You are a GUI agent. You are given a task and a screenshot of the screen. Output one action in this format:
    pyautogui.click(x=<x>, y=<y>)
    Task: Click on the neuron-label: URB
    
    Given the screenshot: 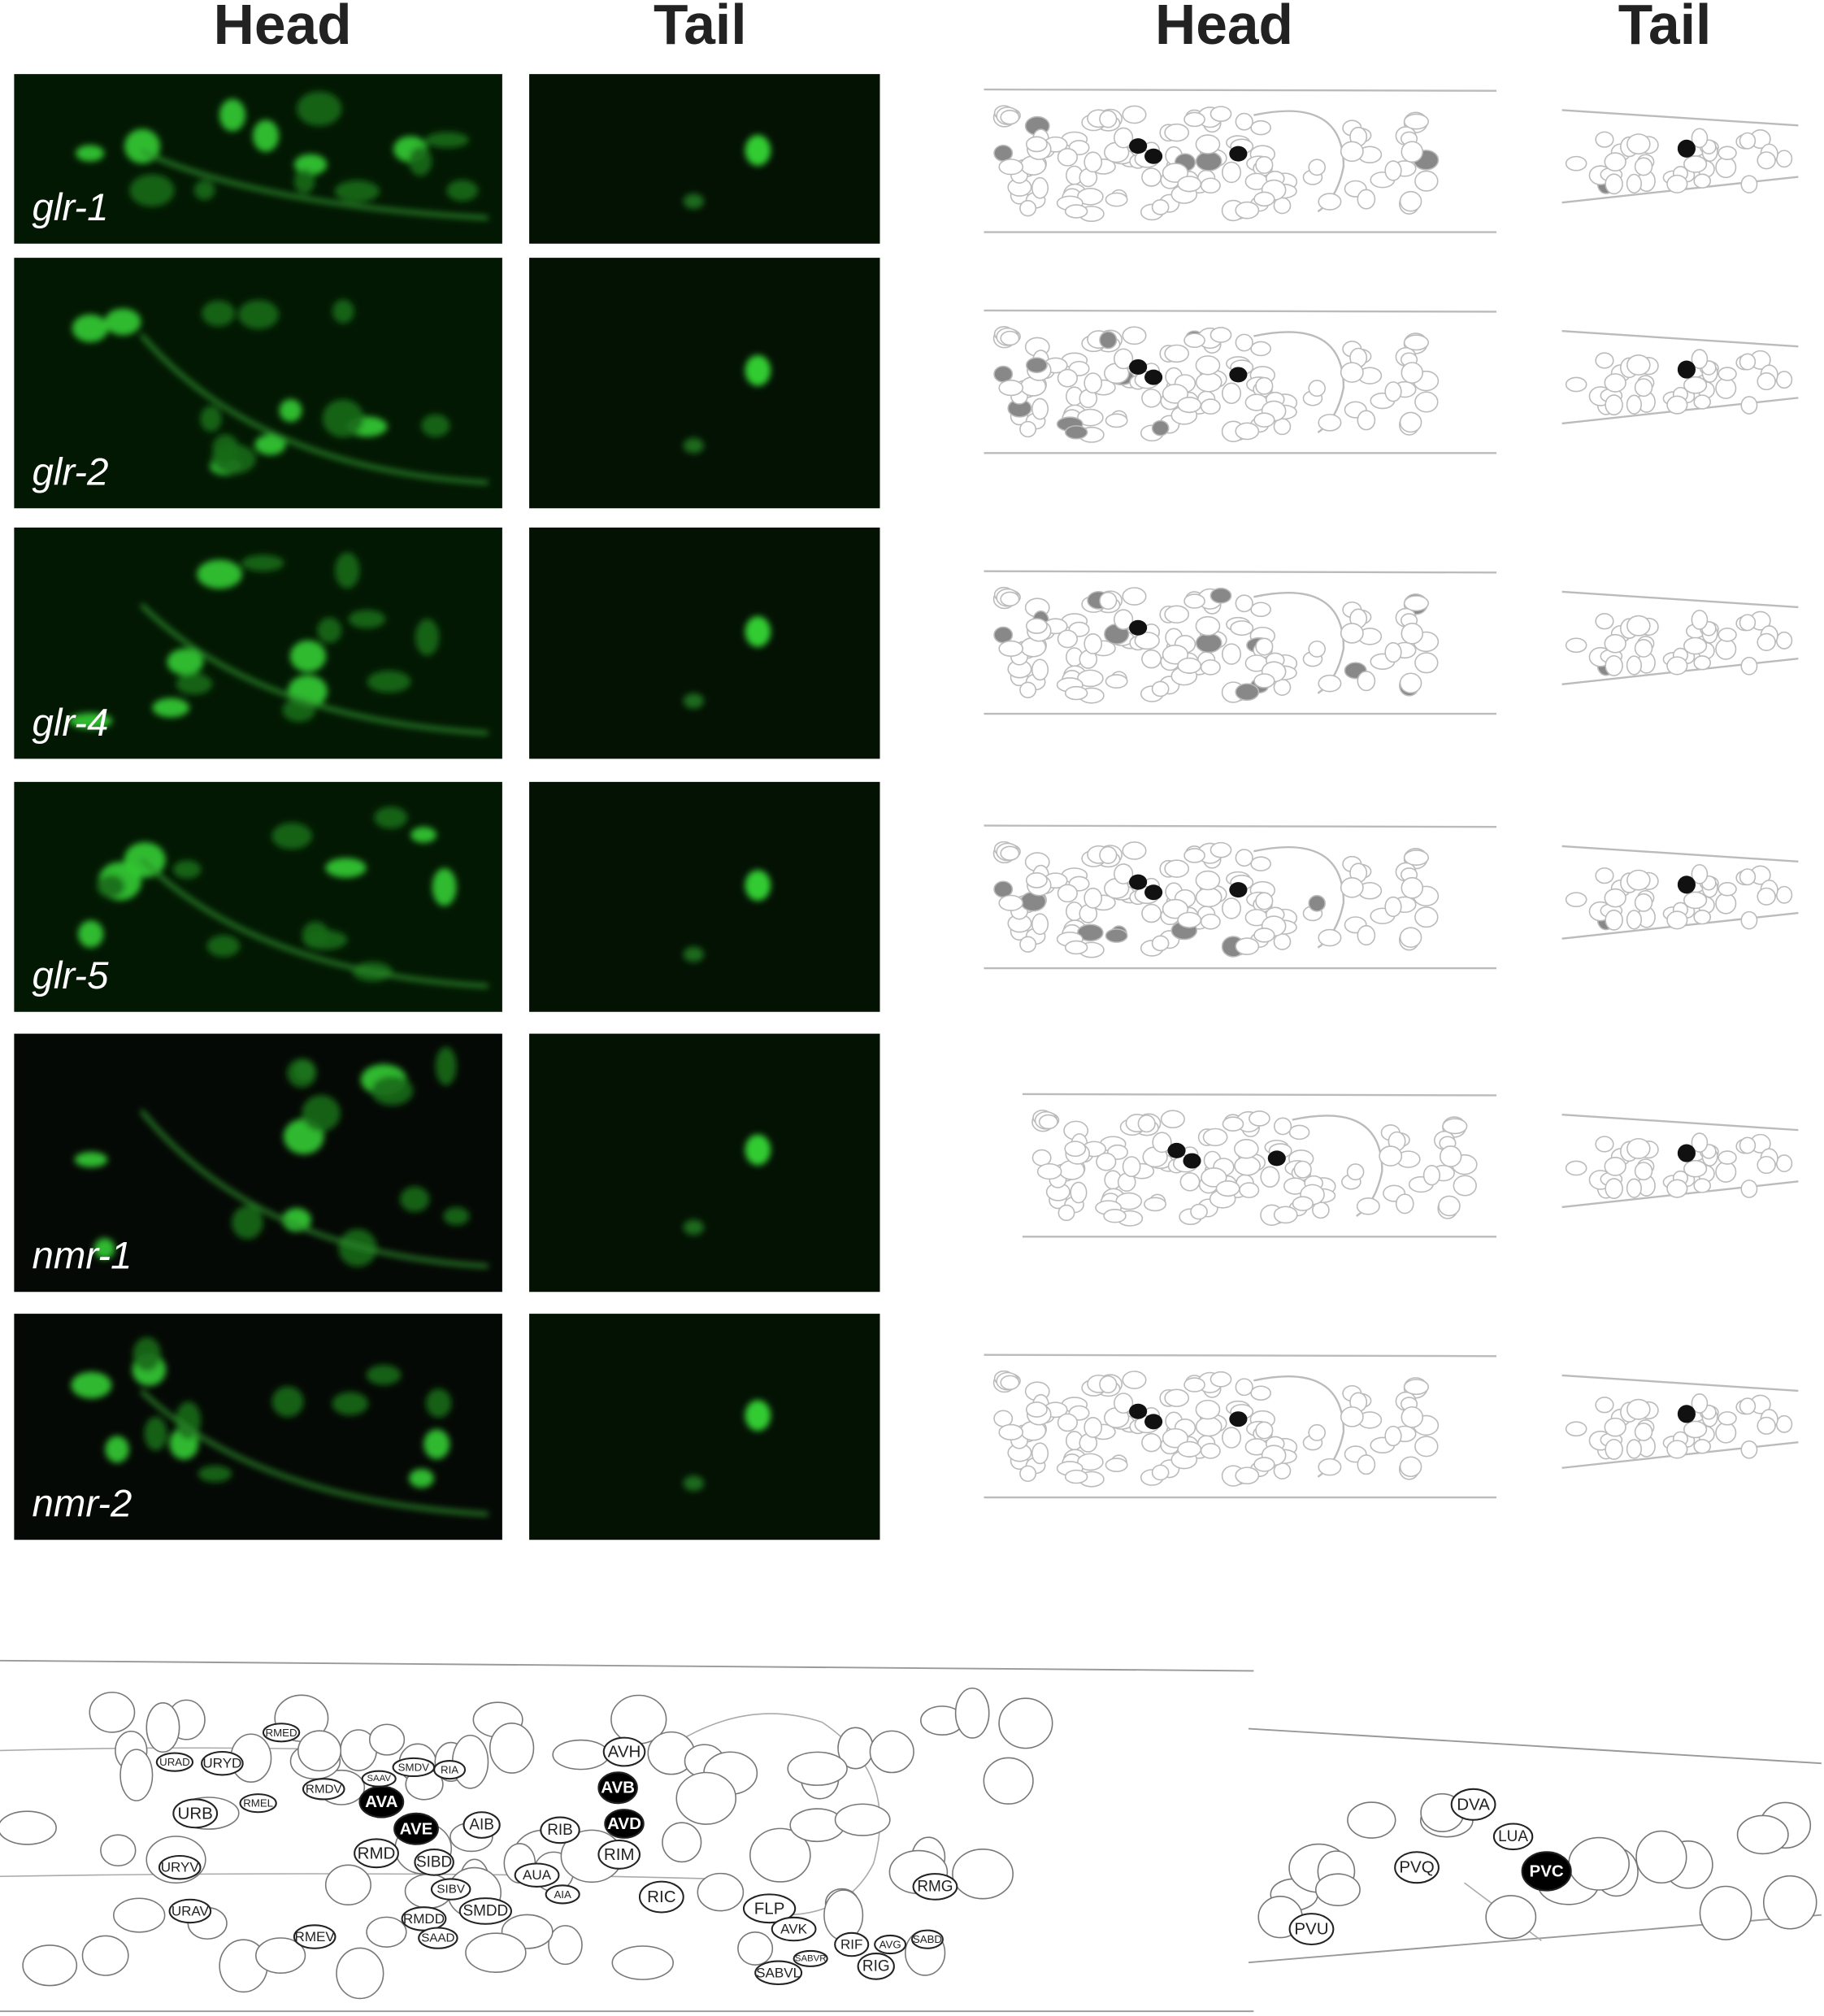 What is the action you would take?
    pyautogui.click(x=196, y=1813)
    